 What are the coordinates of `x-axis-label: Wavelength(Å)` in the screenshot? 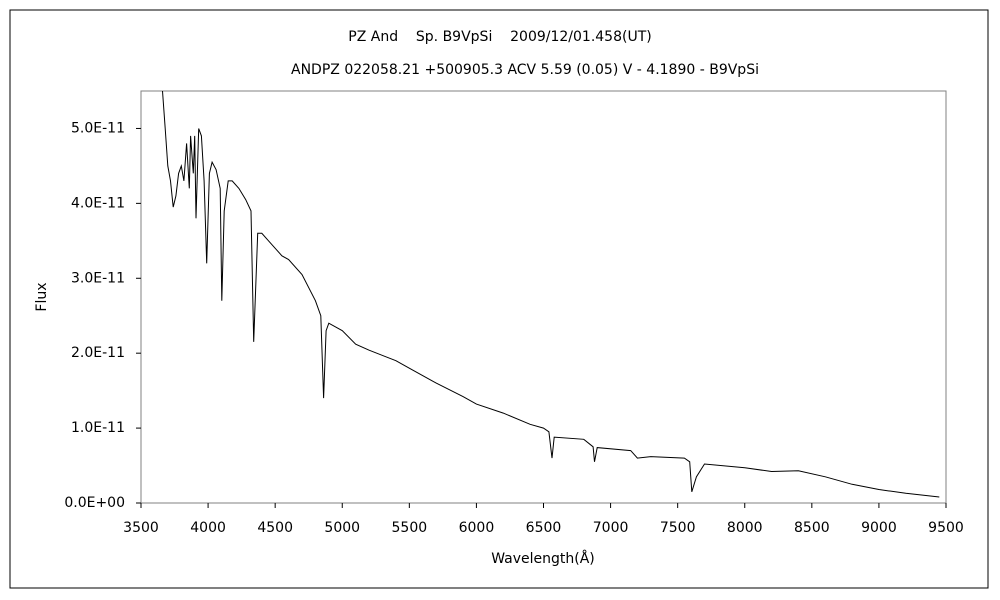 It's located at (543, 558).